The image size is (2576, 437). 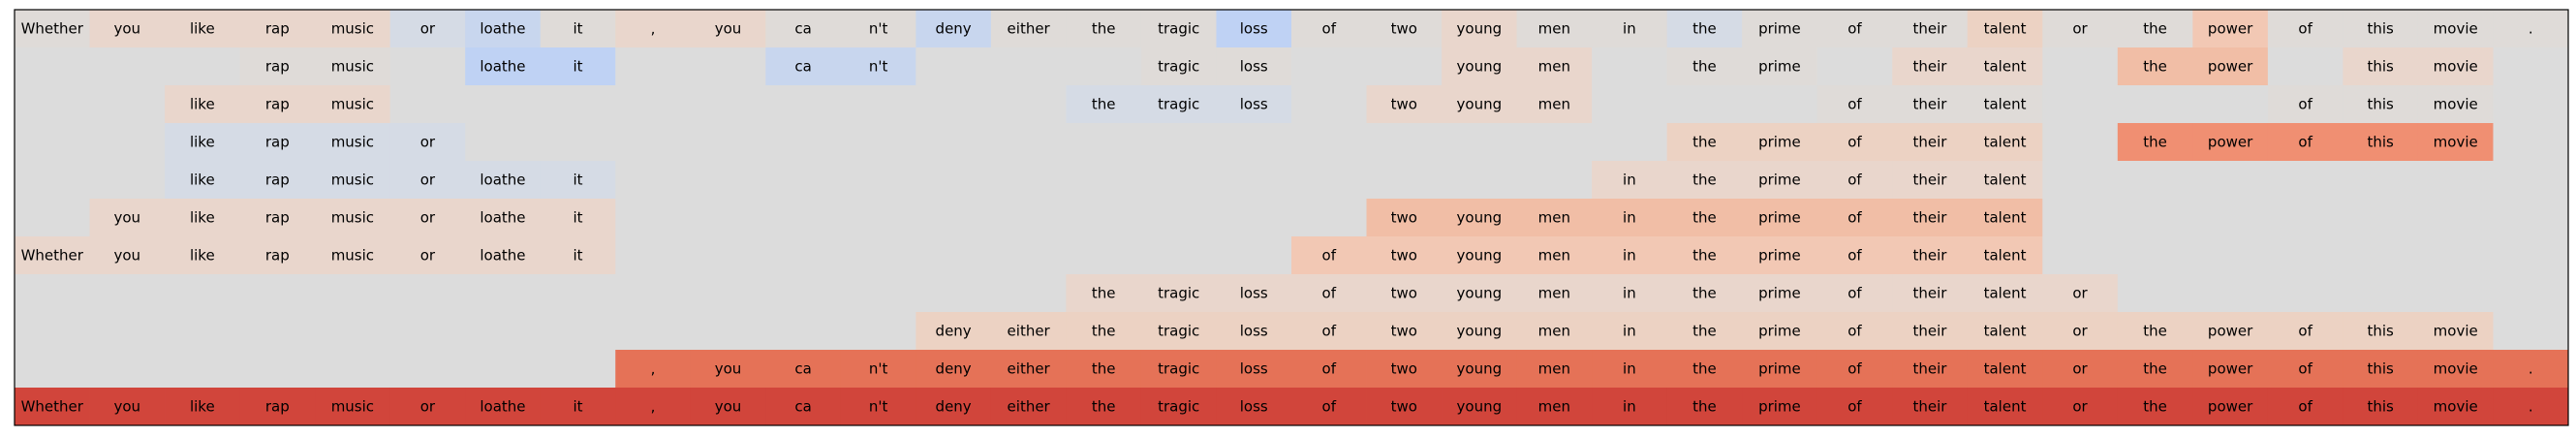 I want to click on token-label: n't, so click(x=878, y=407).